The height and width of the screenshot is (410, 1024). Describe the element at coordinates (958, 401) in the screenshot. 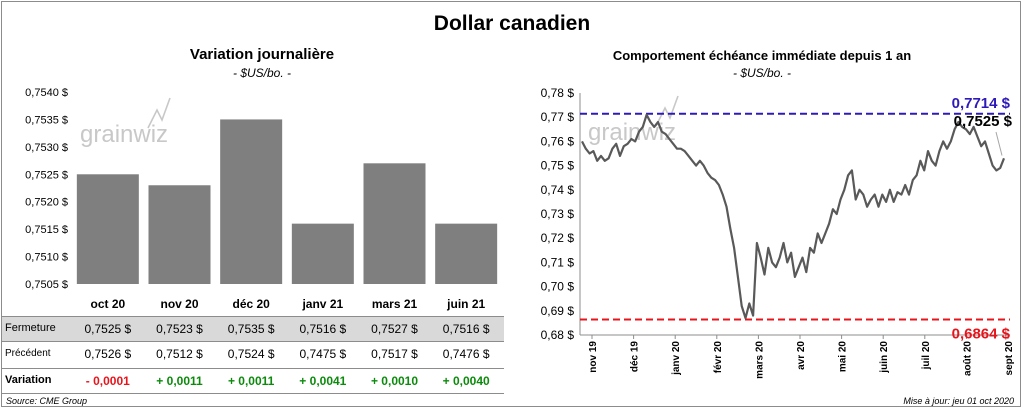

I see `update-note: Mise à jour: jeu 01 oct 2020` at that location.